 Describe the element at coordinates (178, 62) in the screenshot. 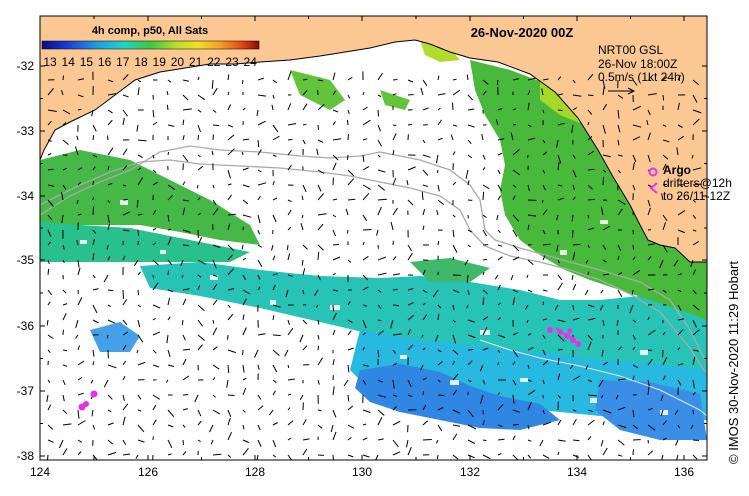

I see `colorbar-tick-label: 20` at that location.